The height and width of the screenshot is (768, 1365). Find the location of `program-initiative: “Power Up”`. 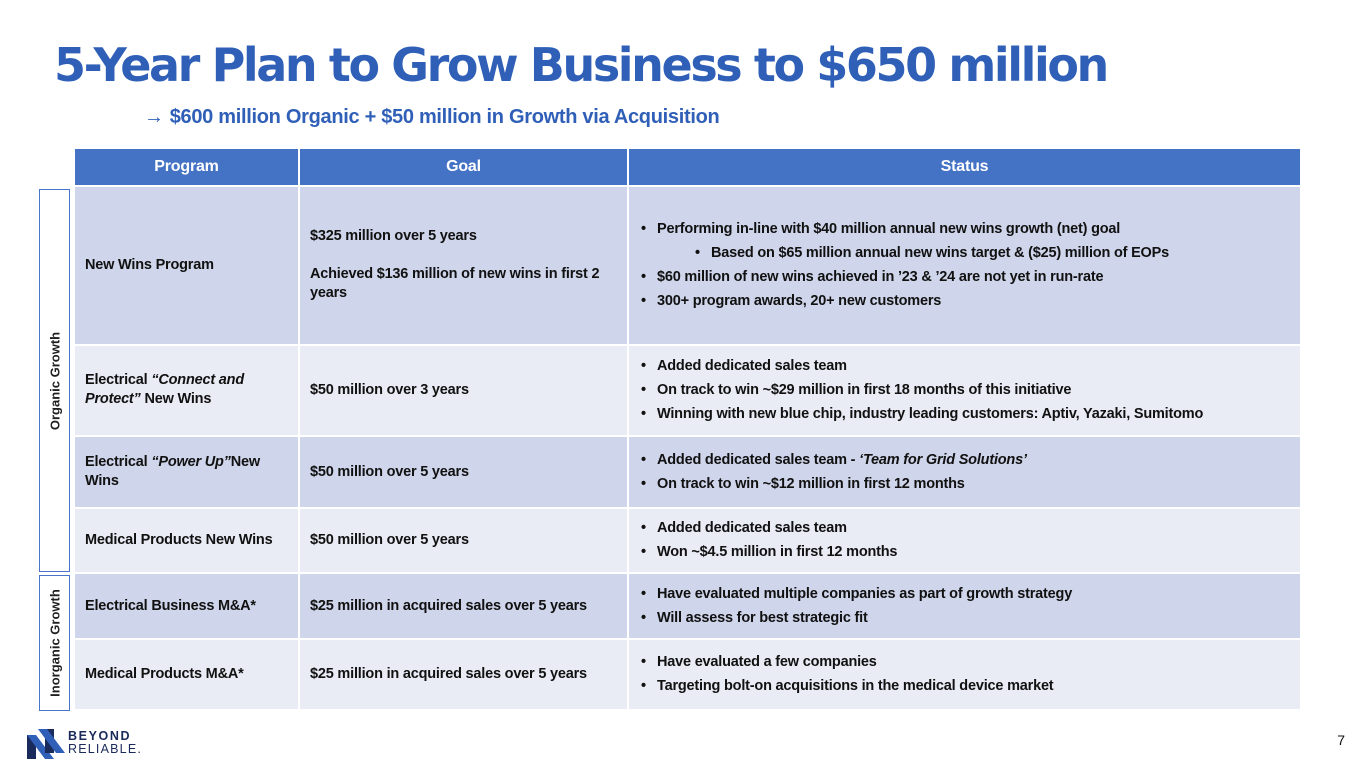

program-initiative: “Power Up” is located at coordinates (191, 462).